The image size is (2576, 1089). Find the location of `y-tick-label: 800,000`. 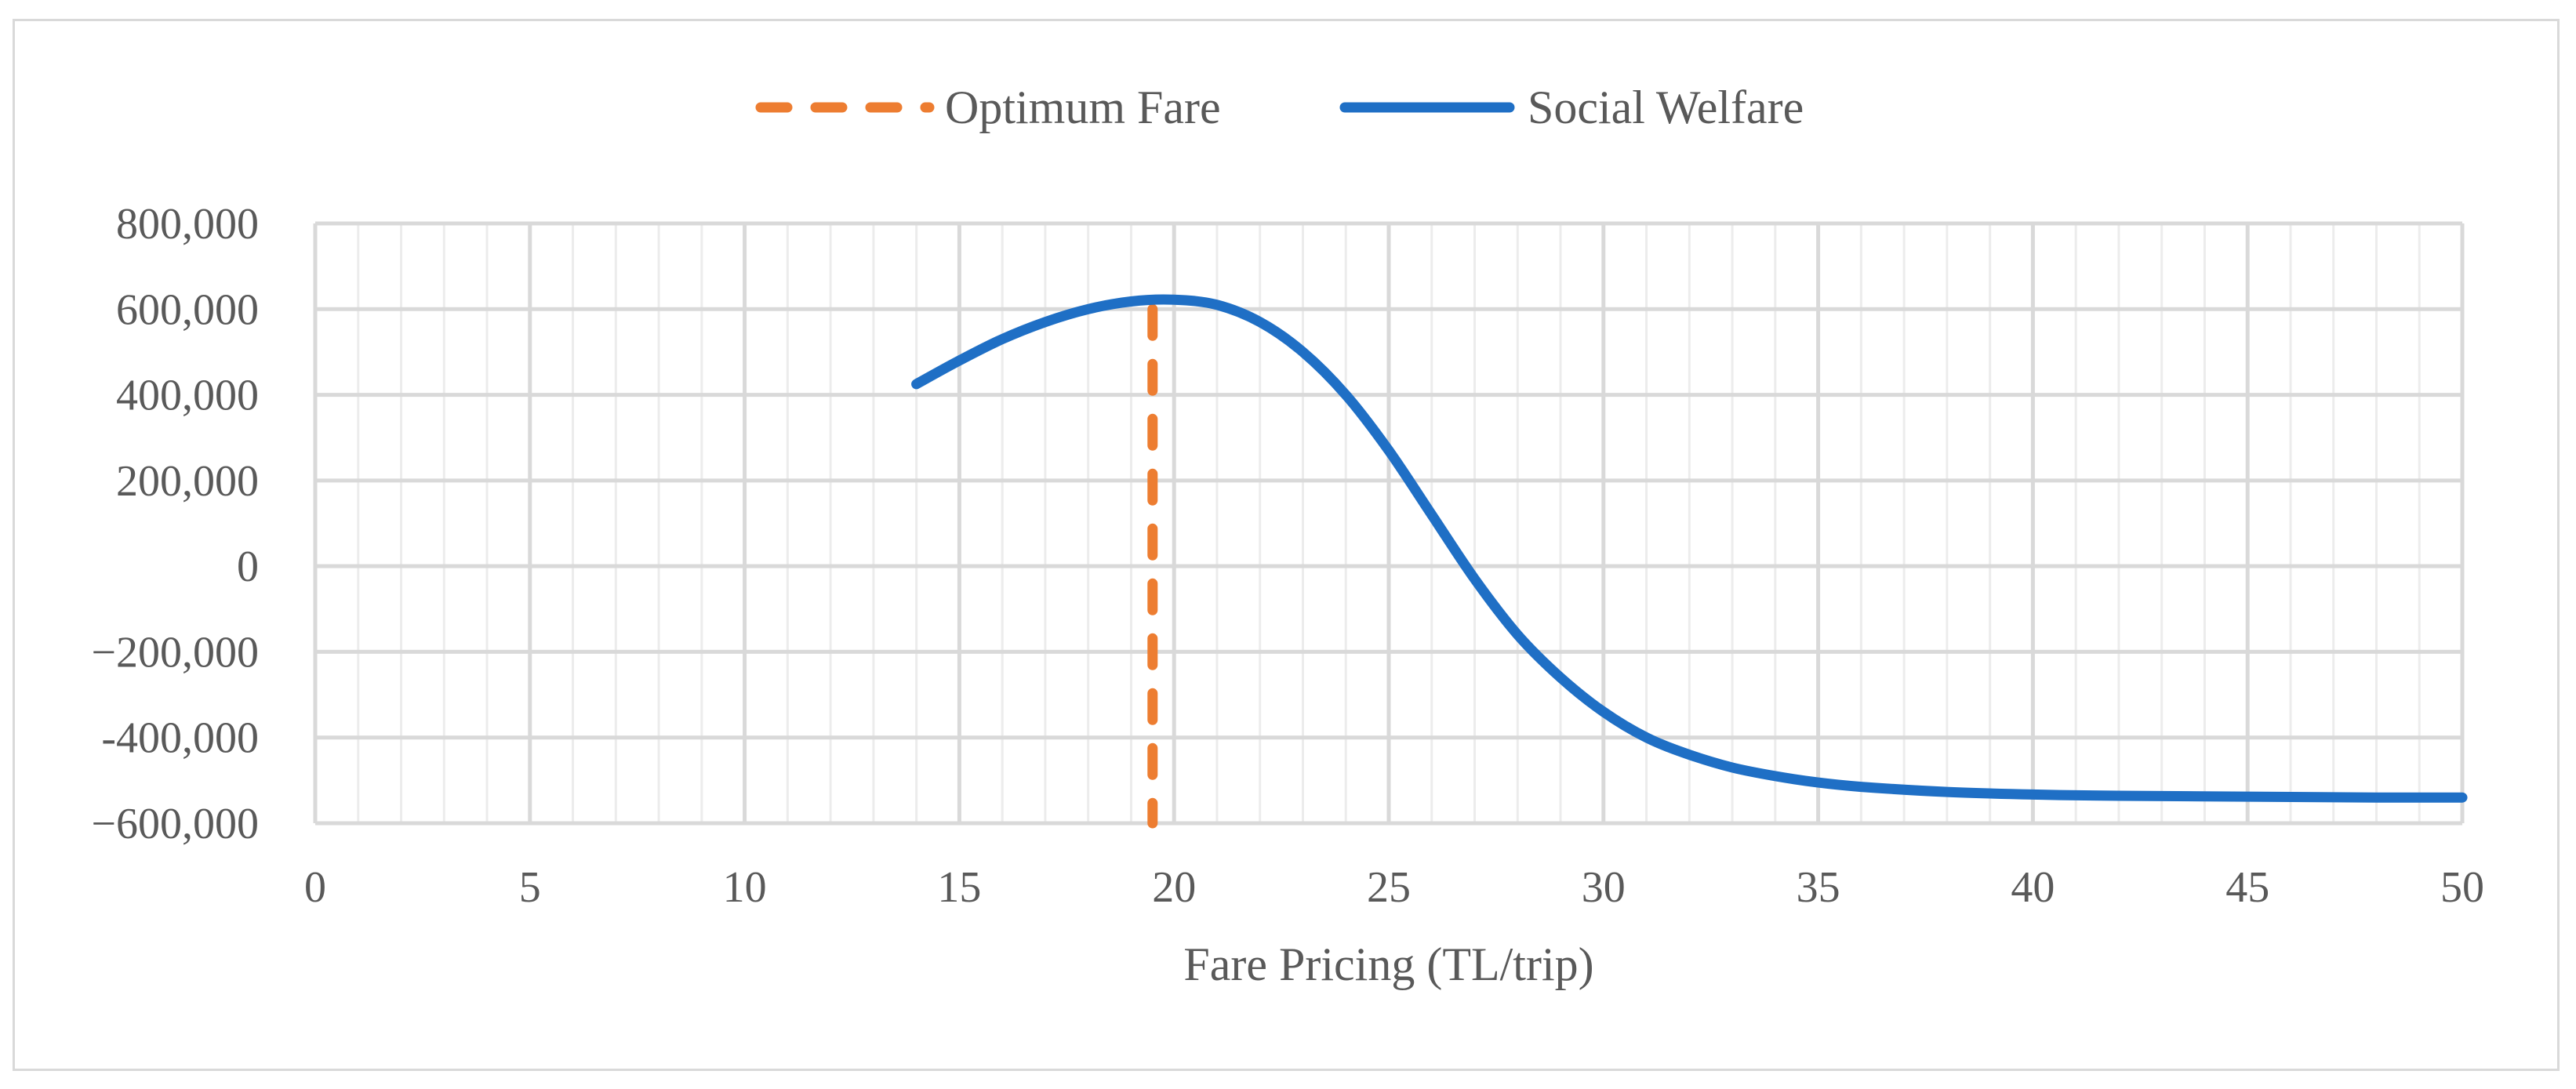

y-tick-label: 800,000 is located at coordinates (187, 224).